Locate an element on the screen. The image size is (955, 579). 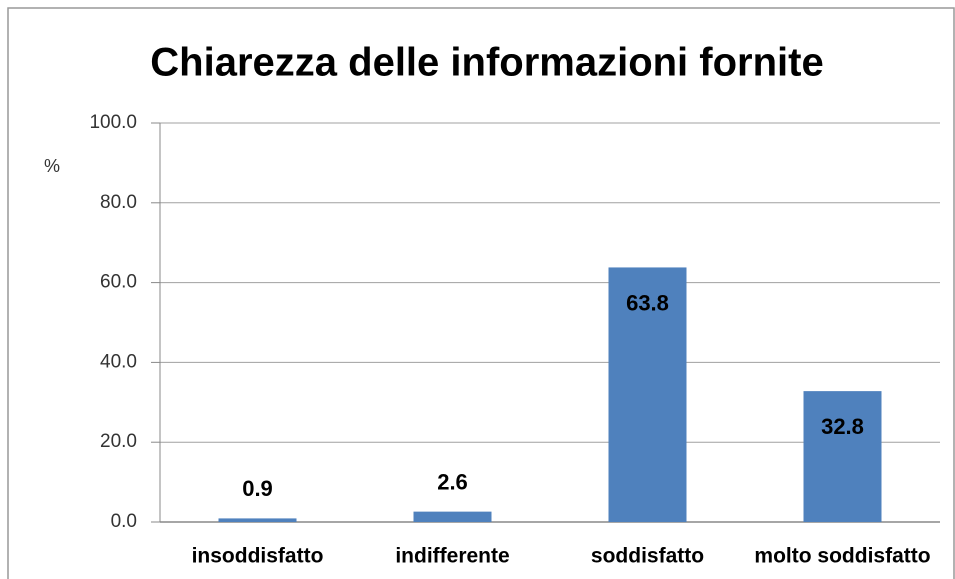
x-tick-label: insoddisfatto is located at coordinates (258, 556).